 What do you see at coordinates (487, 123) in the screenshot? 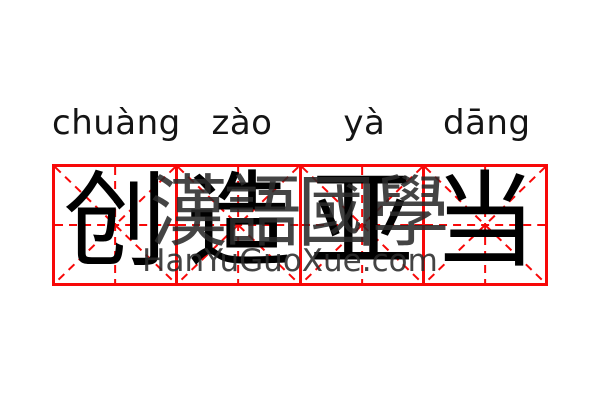
I see `pinyin-syllable-4: dāng` at bounding box center [487, 123].